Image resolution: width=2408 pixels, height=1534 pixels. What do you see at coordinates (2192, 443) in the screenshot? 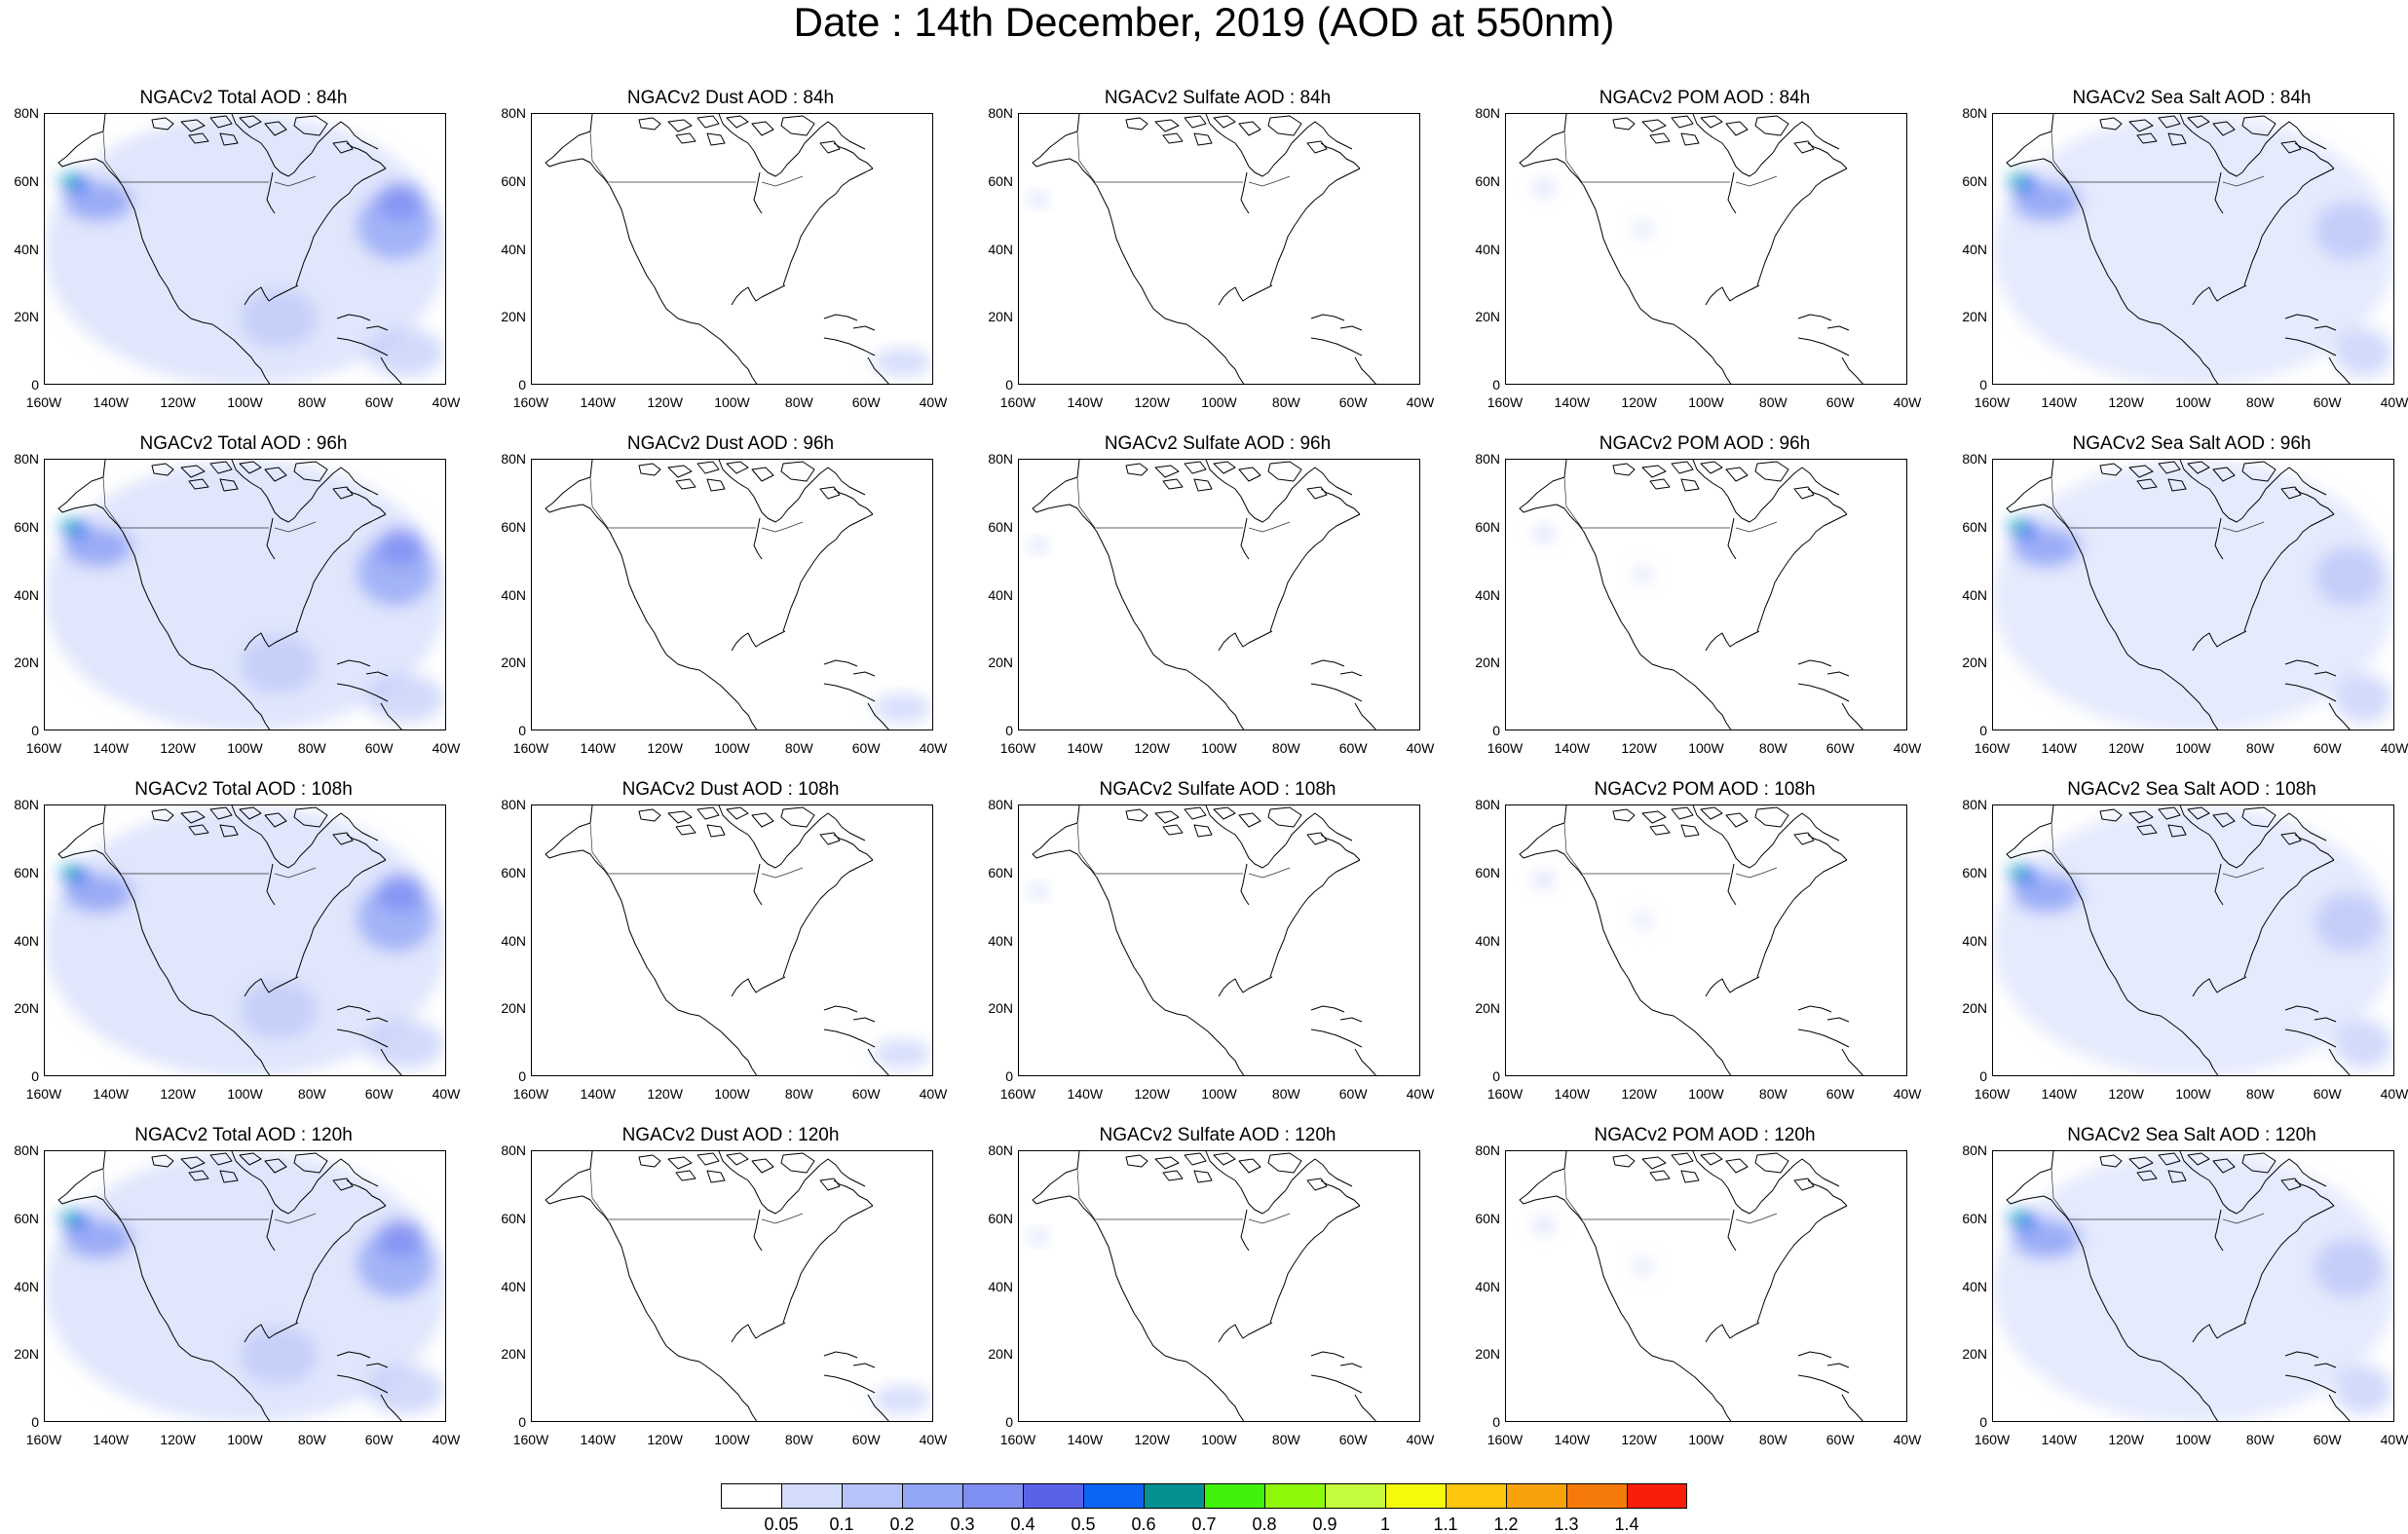
I see `panel-title: NGACv2 Sea Salt AOD : 96h` at bounding box center [2192, 443].